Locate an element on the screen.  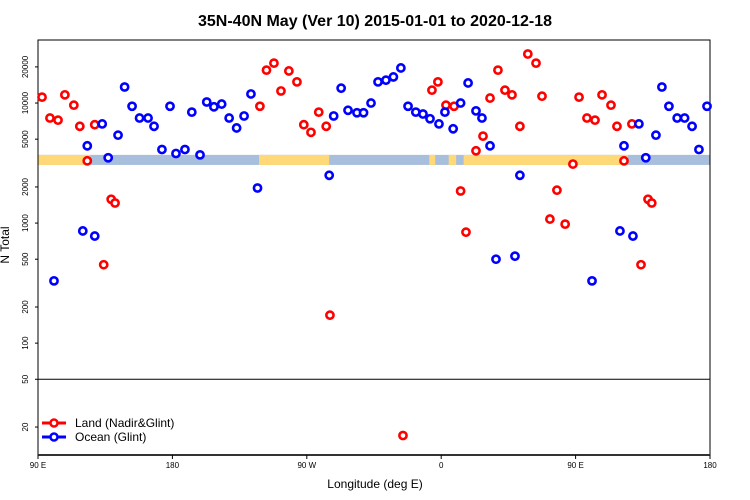
land-ocean-band is located at coordinates (374, 159).